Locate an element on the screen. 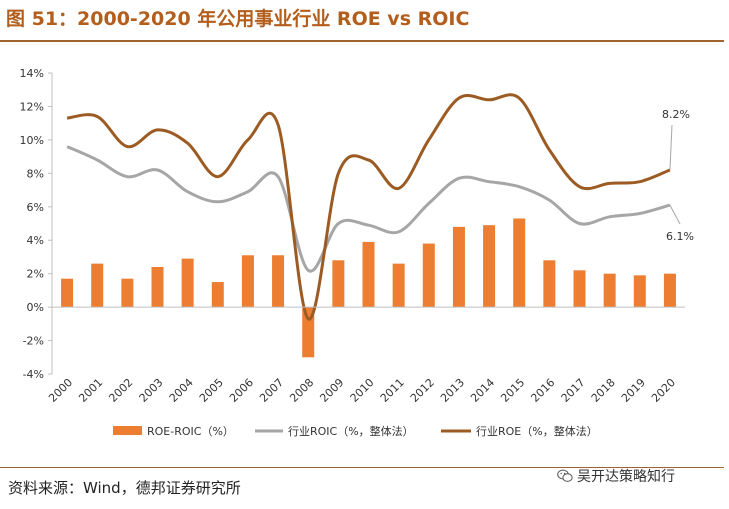  legend-label-bar: ROE-ROIC（%） is located at coordinates (190, 431).